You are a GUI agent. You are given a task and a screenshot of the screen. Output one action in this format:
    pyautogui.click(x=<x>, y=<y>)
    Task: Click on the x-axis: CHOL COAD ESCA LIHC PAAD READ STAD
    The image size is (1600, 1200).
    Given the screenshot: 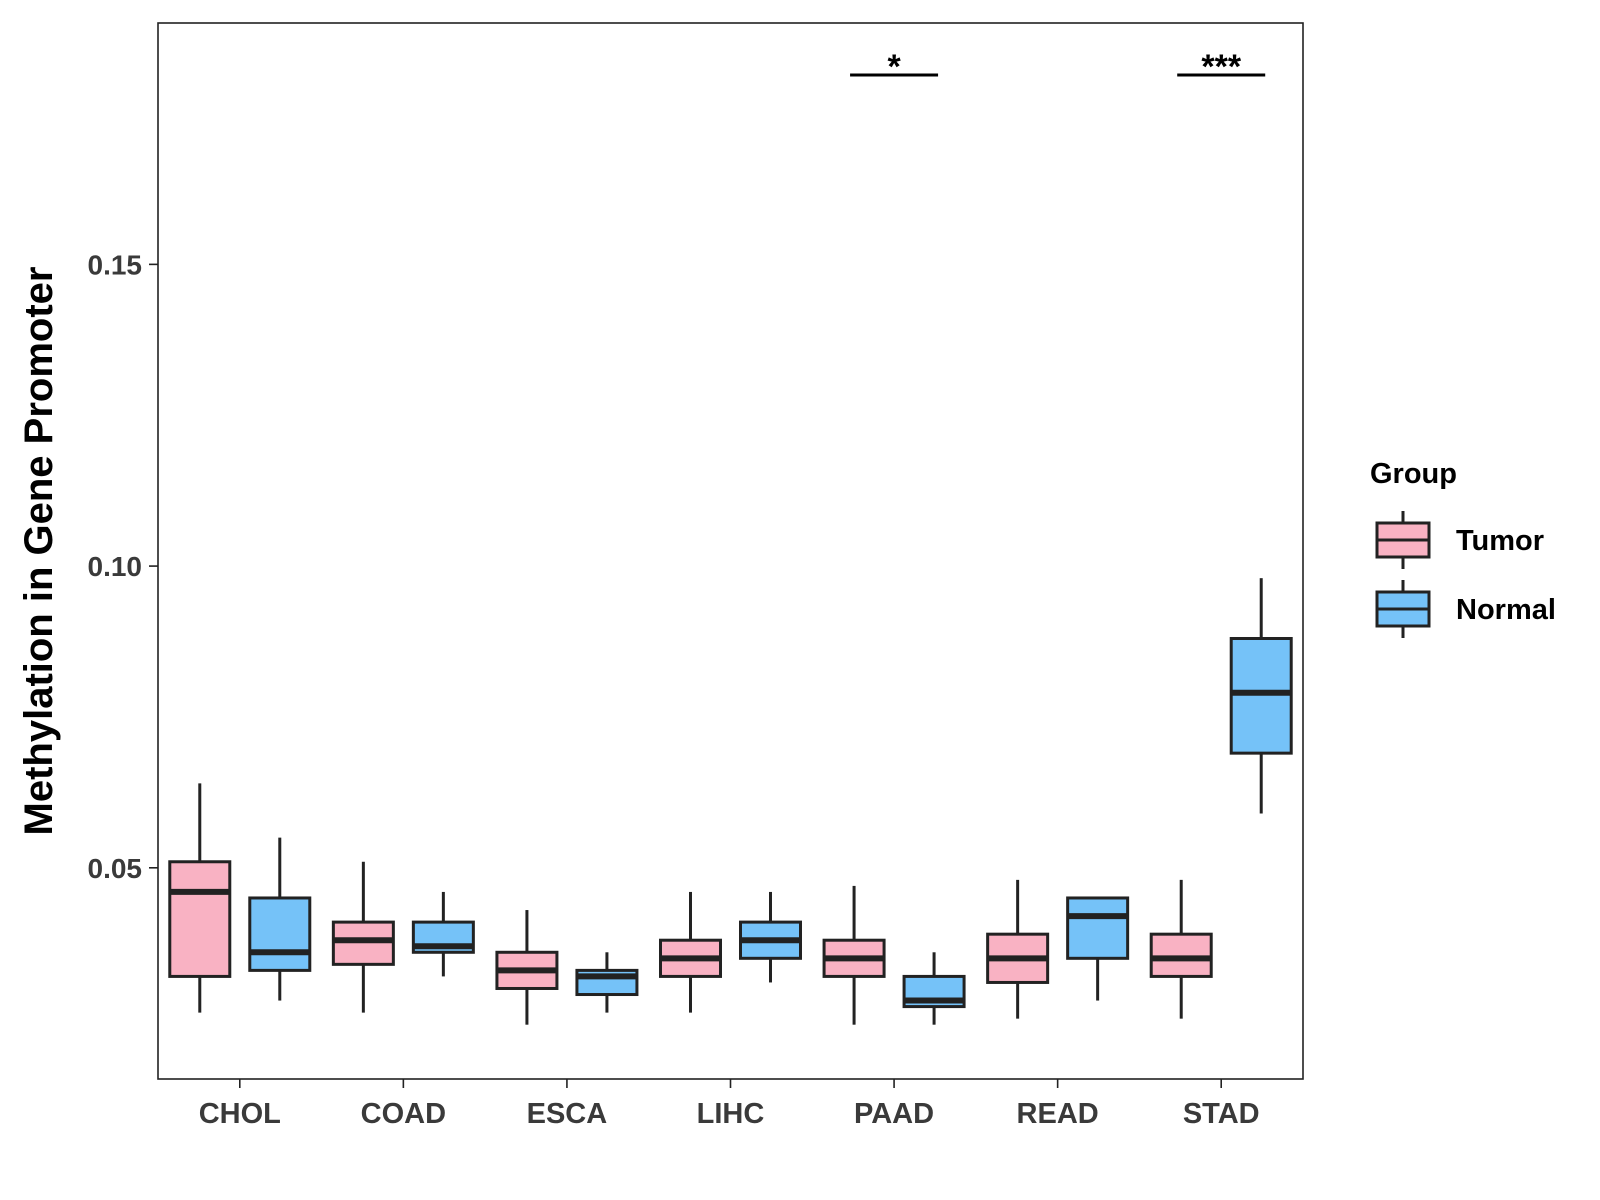 What is the action you would take?
    pyautogui.click(x=729, y=1104)
    